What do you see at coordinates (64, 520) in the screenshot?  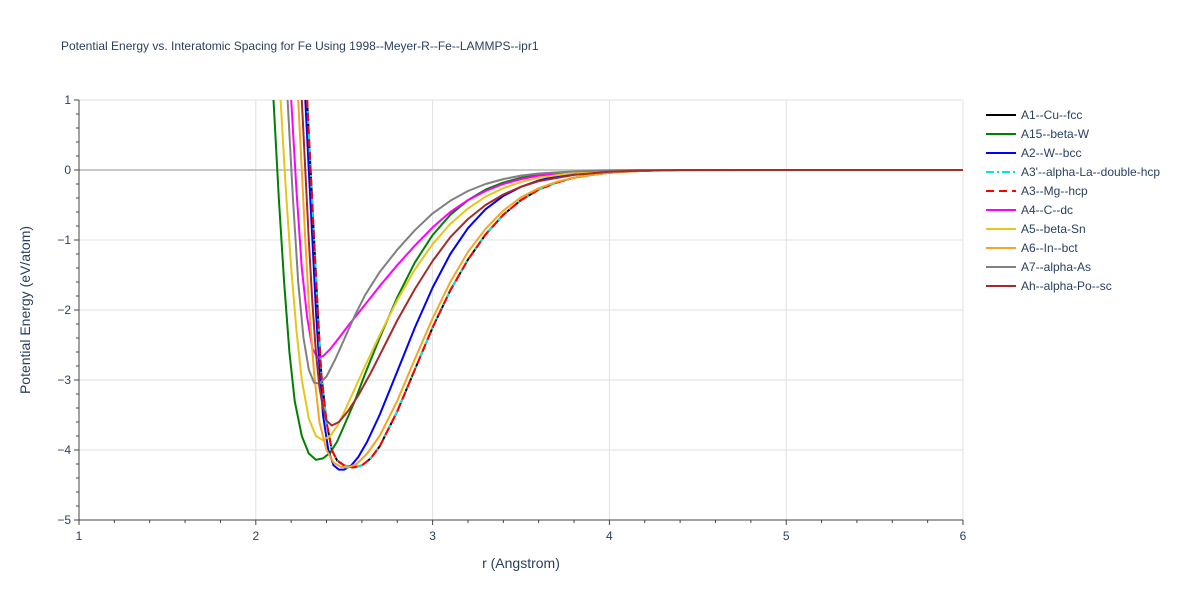 I see `y-tick-label: −5` at bounding box center [64, 520].